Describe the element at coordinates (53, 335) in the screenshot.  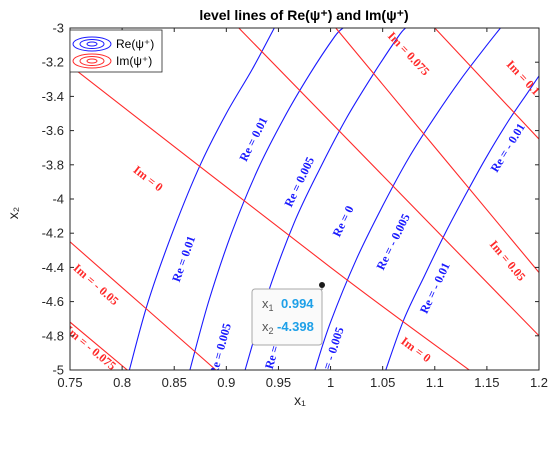
I see `y-tick-label: -4.8` at that location.